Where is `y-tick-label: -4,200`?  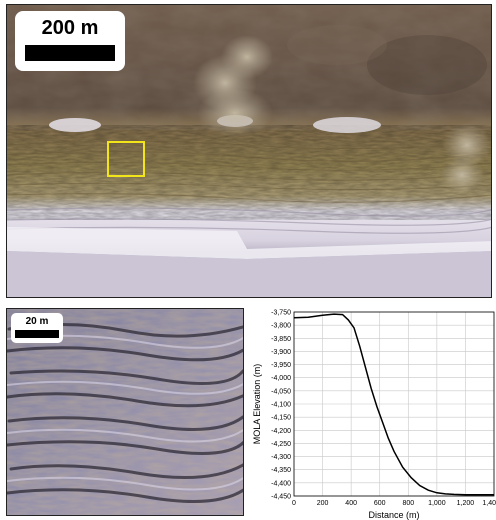
y-tick-label: -4,200 is located at coordinates (281, 431).